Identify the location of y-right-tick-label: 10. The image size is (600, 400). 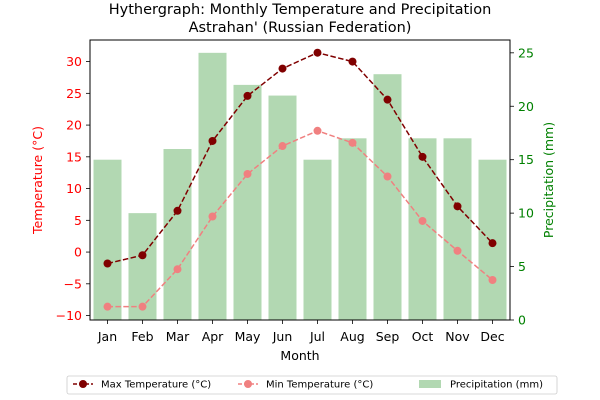
(526, 213).